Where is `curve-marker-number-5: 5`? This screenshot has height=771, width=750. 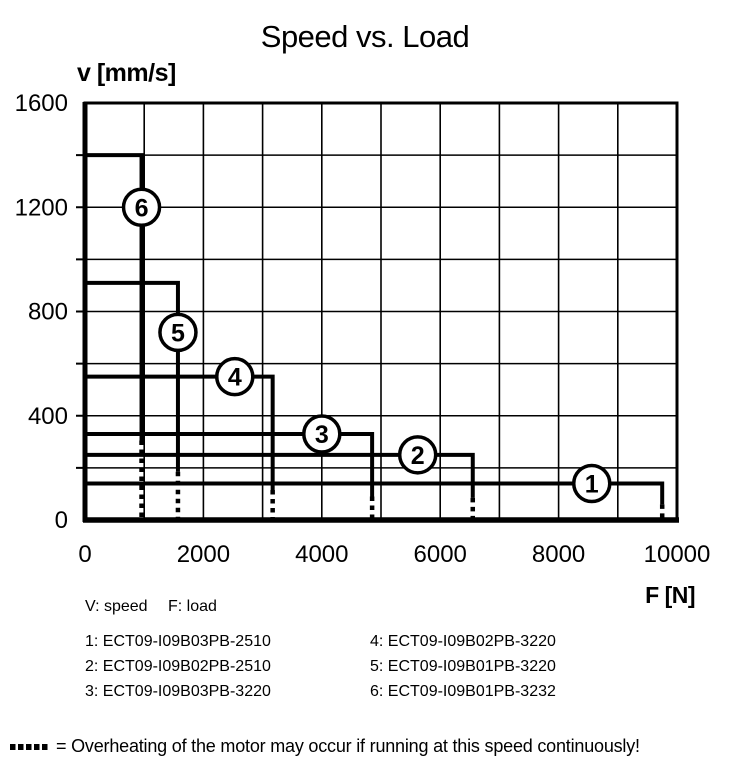 curve-marker-number-5: 5 is located at coordinates (178, 333).